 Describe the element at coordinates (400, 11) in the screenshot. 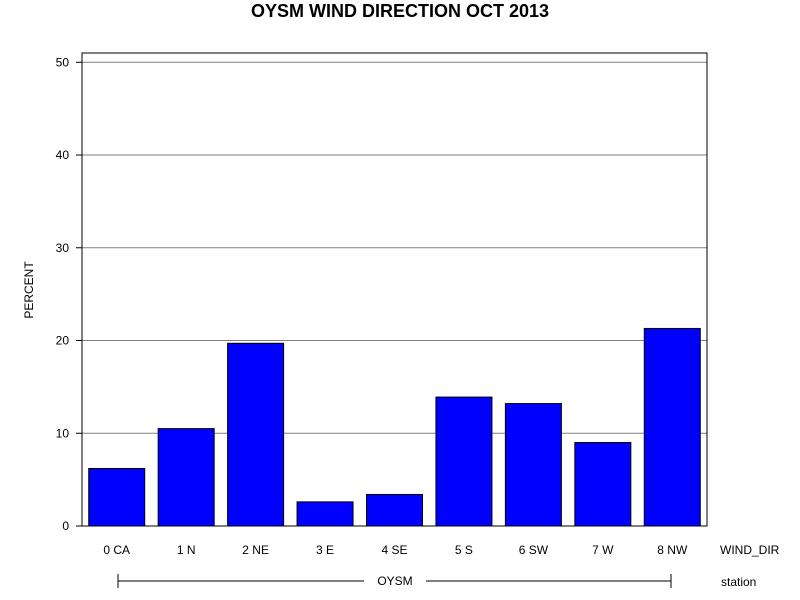

I see `chart-title: OYSM WIND DIRECTION OCT 2013` at that location.